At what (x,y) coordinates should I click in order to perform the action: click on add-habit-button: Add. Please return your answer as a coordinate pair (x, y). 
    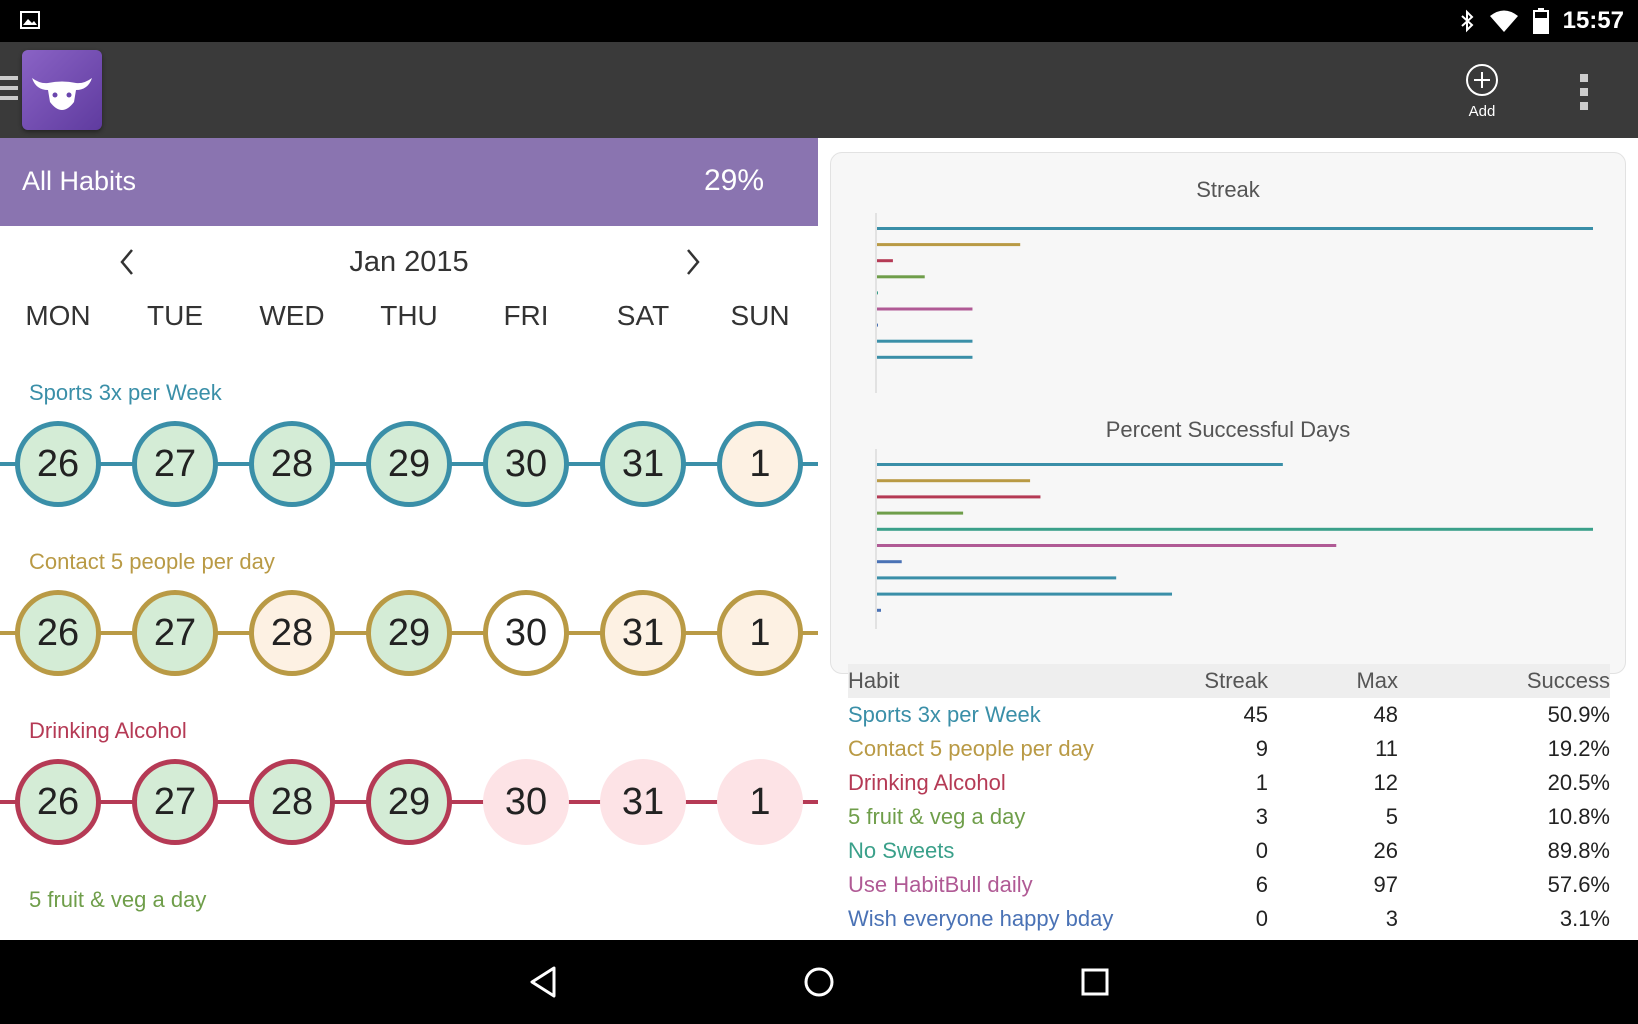
    Looking at the image, I should click on (1482, 92).